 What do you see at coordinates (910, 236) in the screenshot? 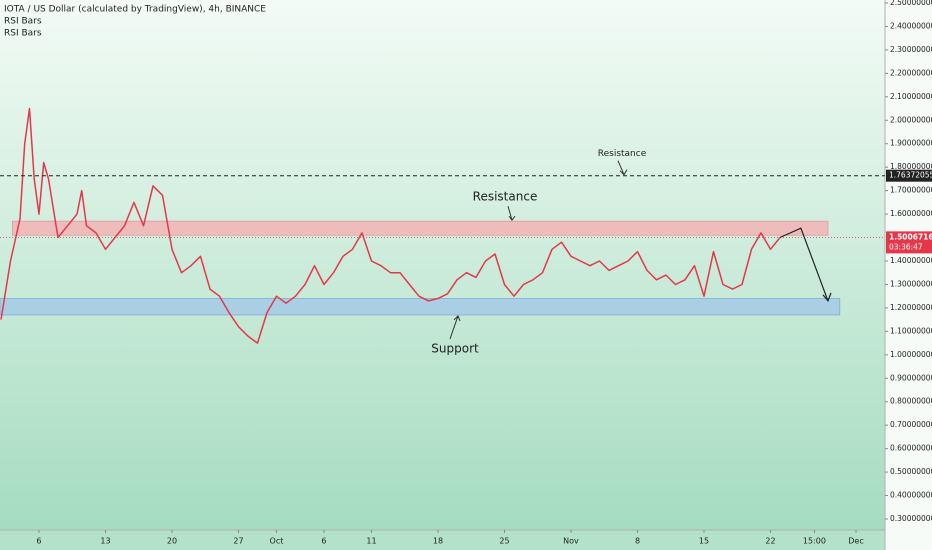
I see `current-price-label: 1.50067163` at bounding box center [910, 236].